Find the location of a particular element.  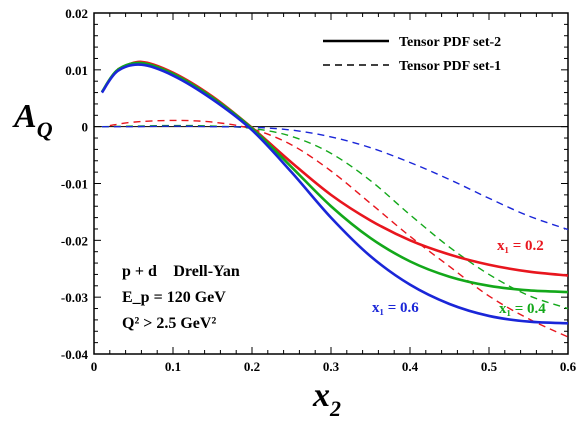

y-tick-label: -0.01 is located at coordinates (74, 184).